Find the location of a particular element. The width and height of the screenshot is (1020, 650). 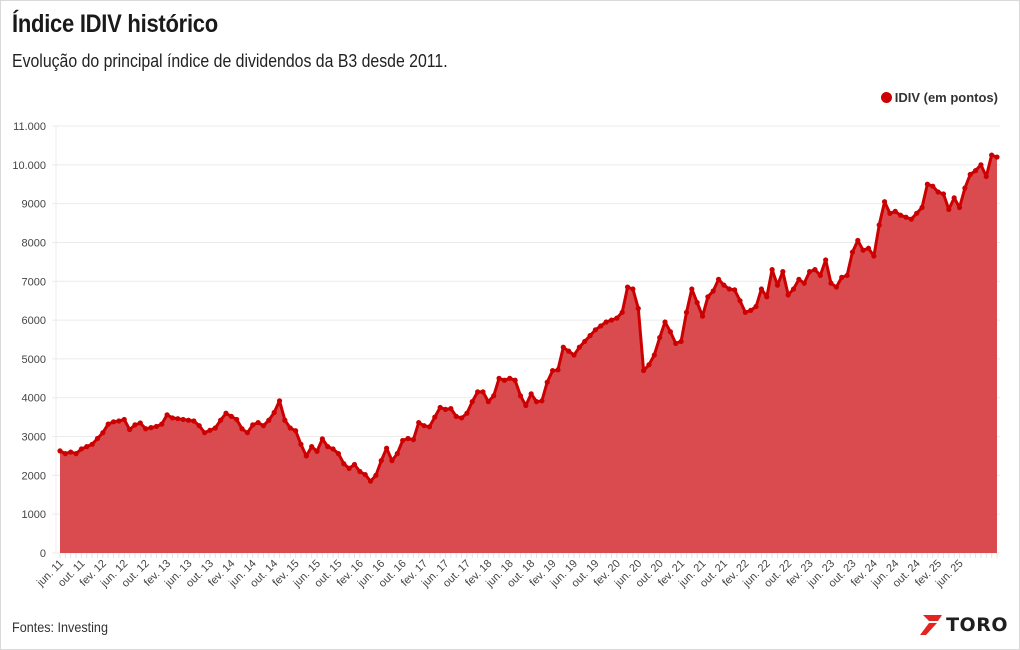

legend: IDIV (em pontos) is located at coordinates (939, 97).